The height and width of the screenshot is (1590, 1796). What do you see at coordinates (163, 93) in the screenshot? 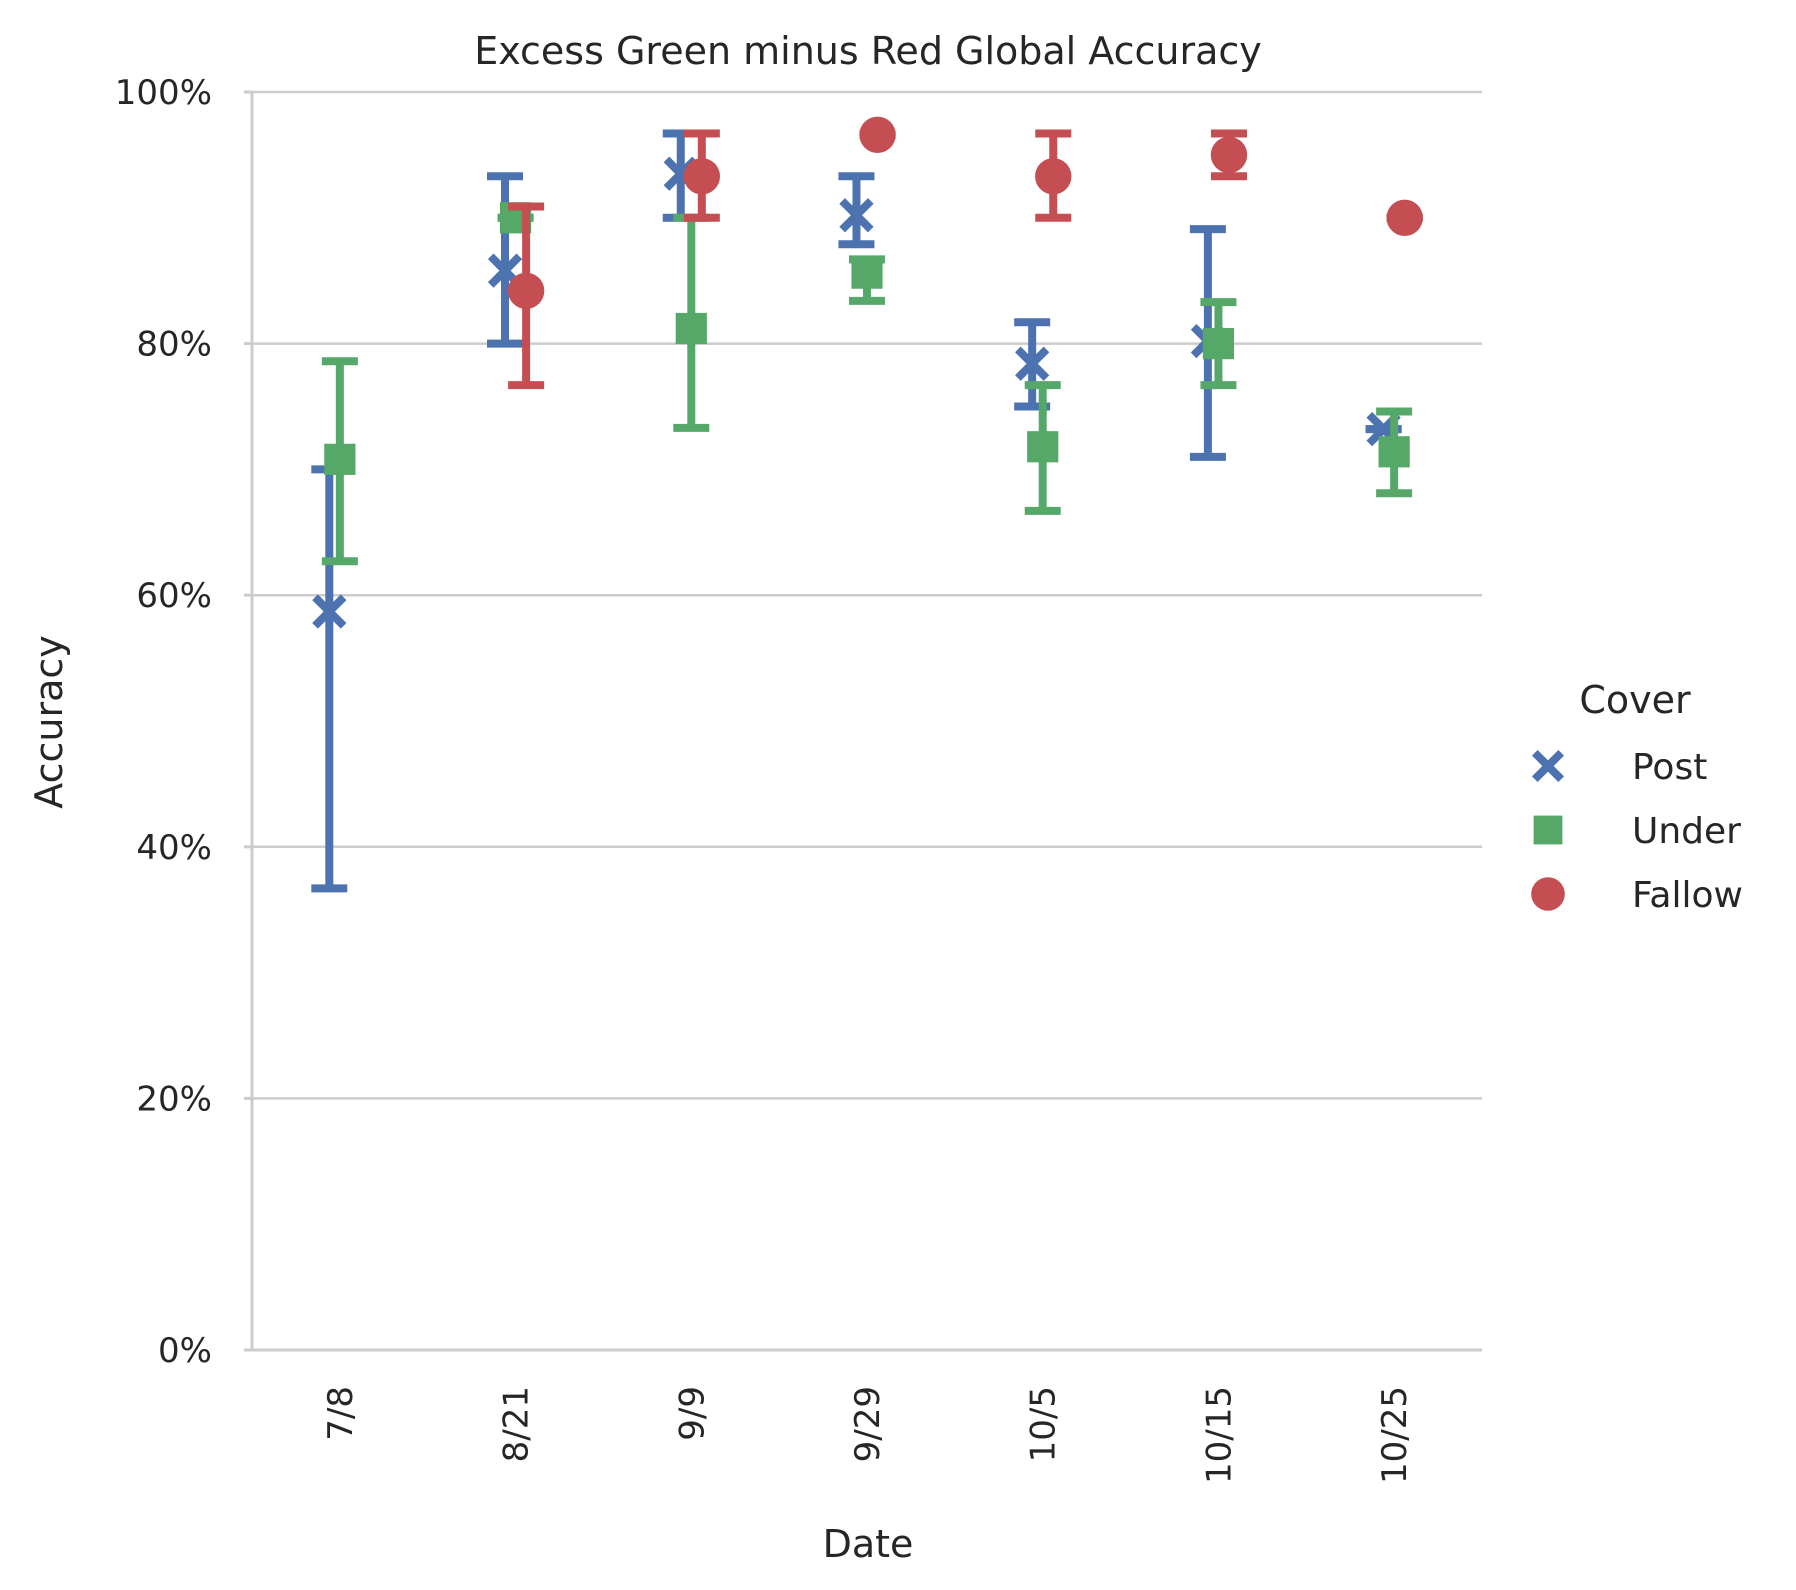
I see `y-tick-label: 100%` at bounding box center [163, 93].